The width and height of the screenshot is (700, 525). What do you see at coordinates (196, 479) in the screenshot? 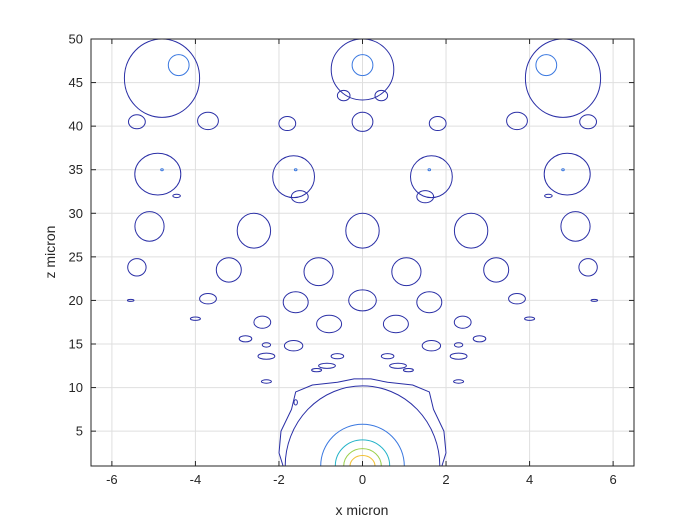
I see `x-tick-label: -4` at bounding box center [196, 479].